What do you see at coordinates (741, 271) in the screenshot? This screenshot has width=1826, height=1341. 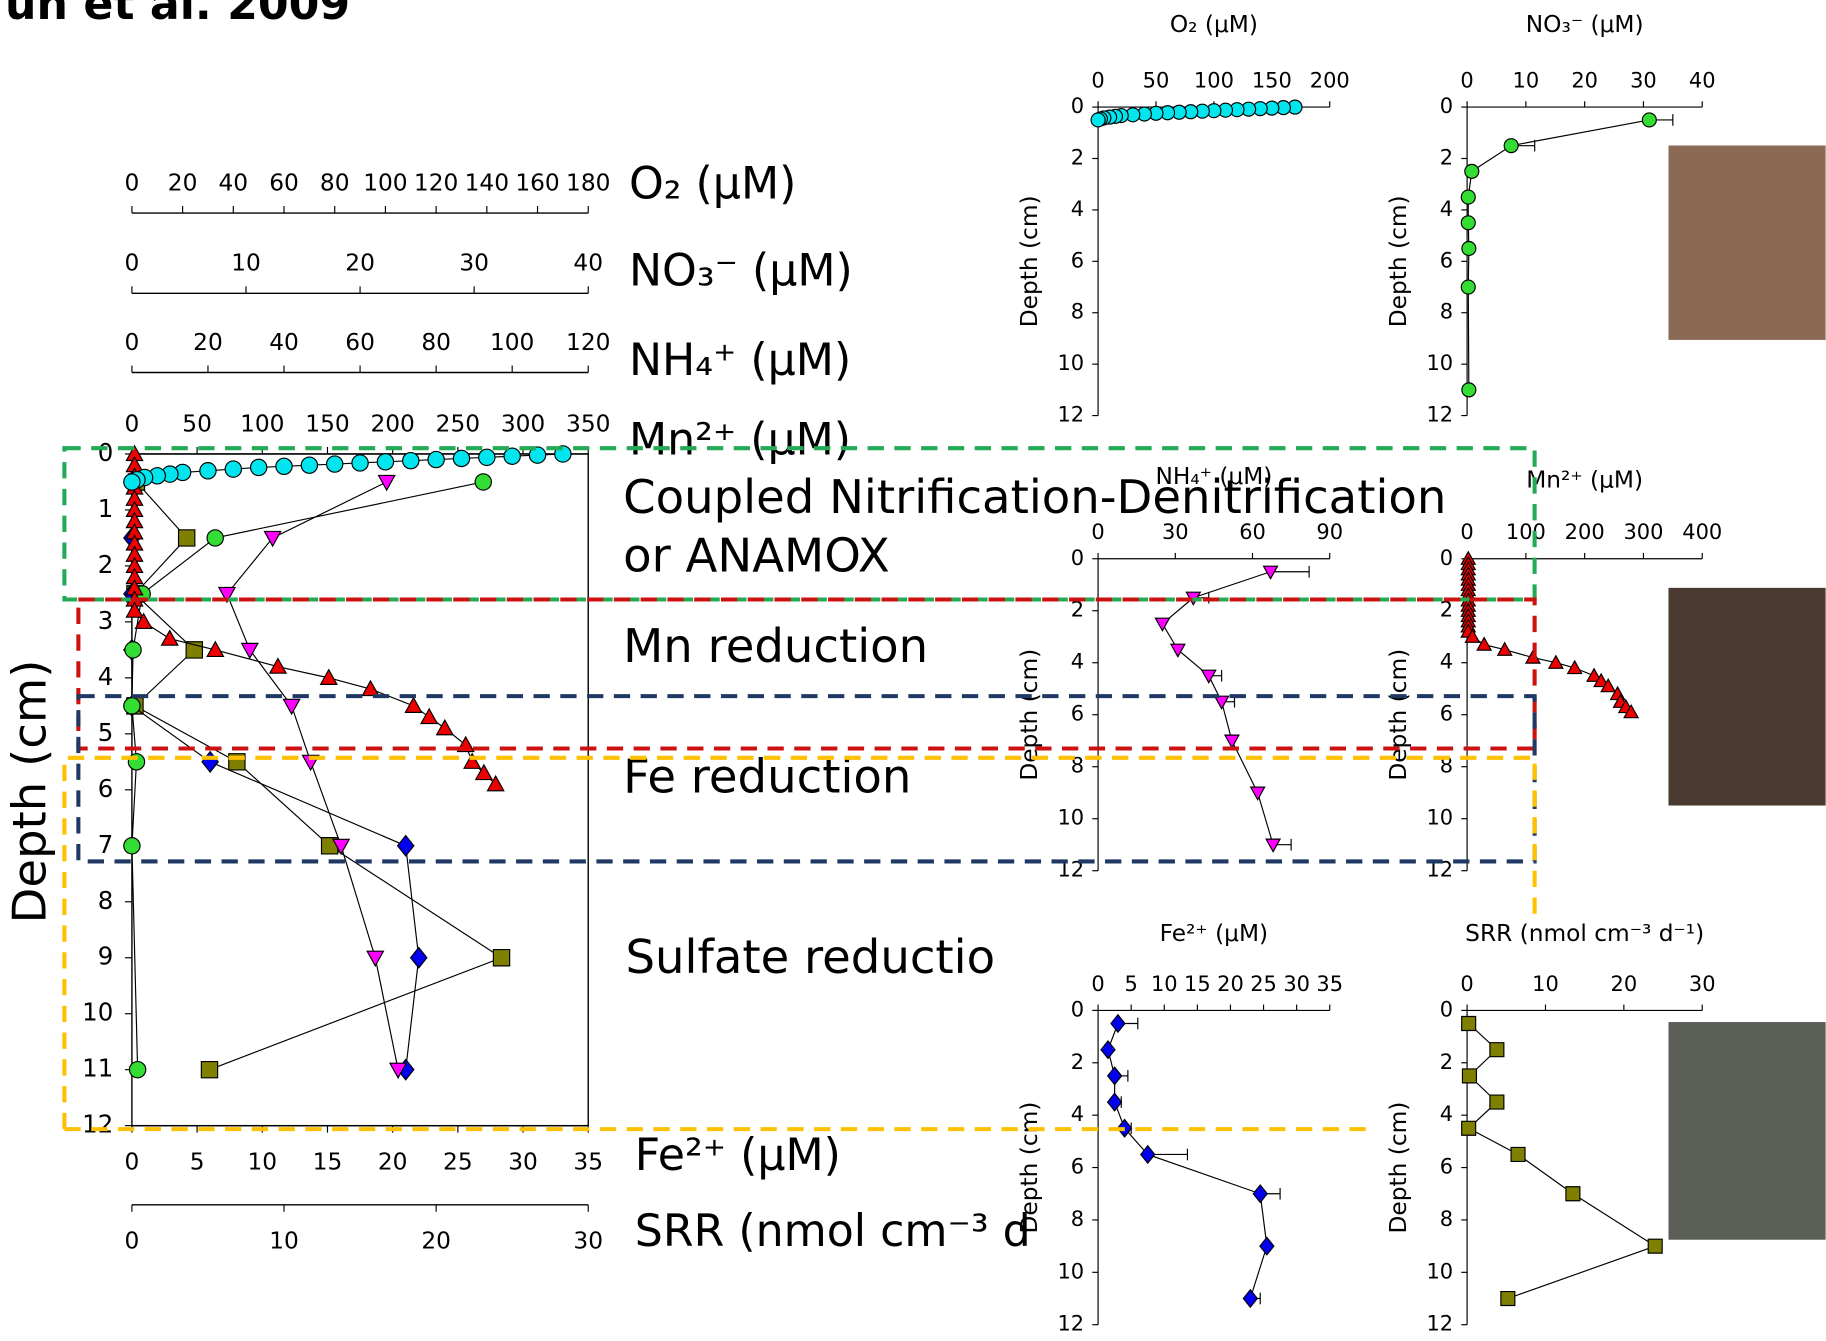 I see `axis-caption: NO₃⁻ (μM)` at bounding box center [741, 271].